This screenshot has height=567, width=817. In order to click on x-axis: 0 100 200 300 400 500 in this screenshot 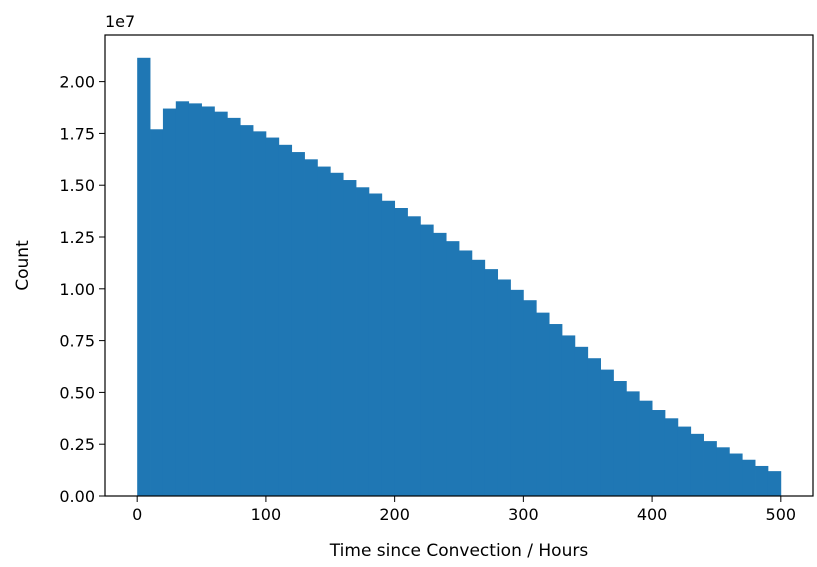, I will do `click(464, 510)`.